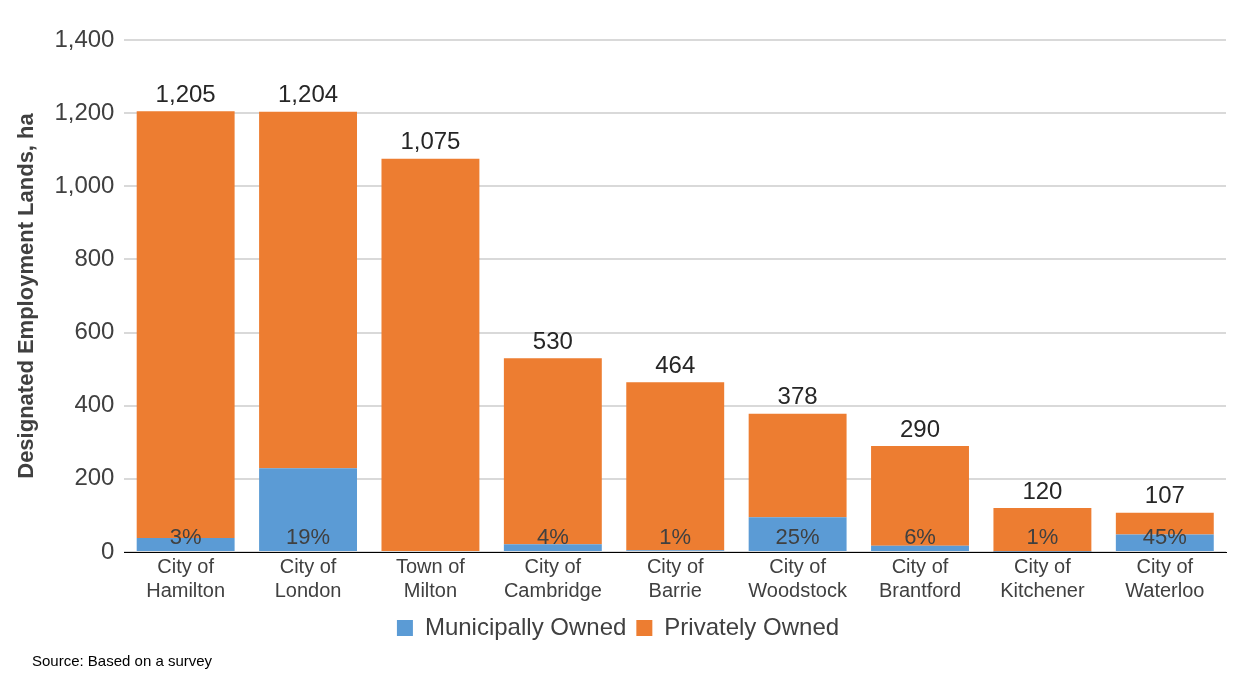  Describe the element at coordinates (675, 577) in the screenshot. I see `x-tick-label: City of Barrie` at that location.